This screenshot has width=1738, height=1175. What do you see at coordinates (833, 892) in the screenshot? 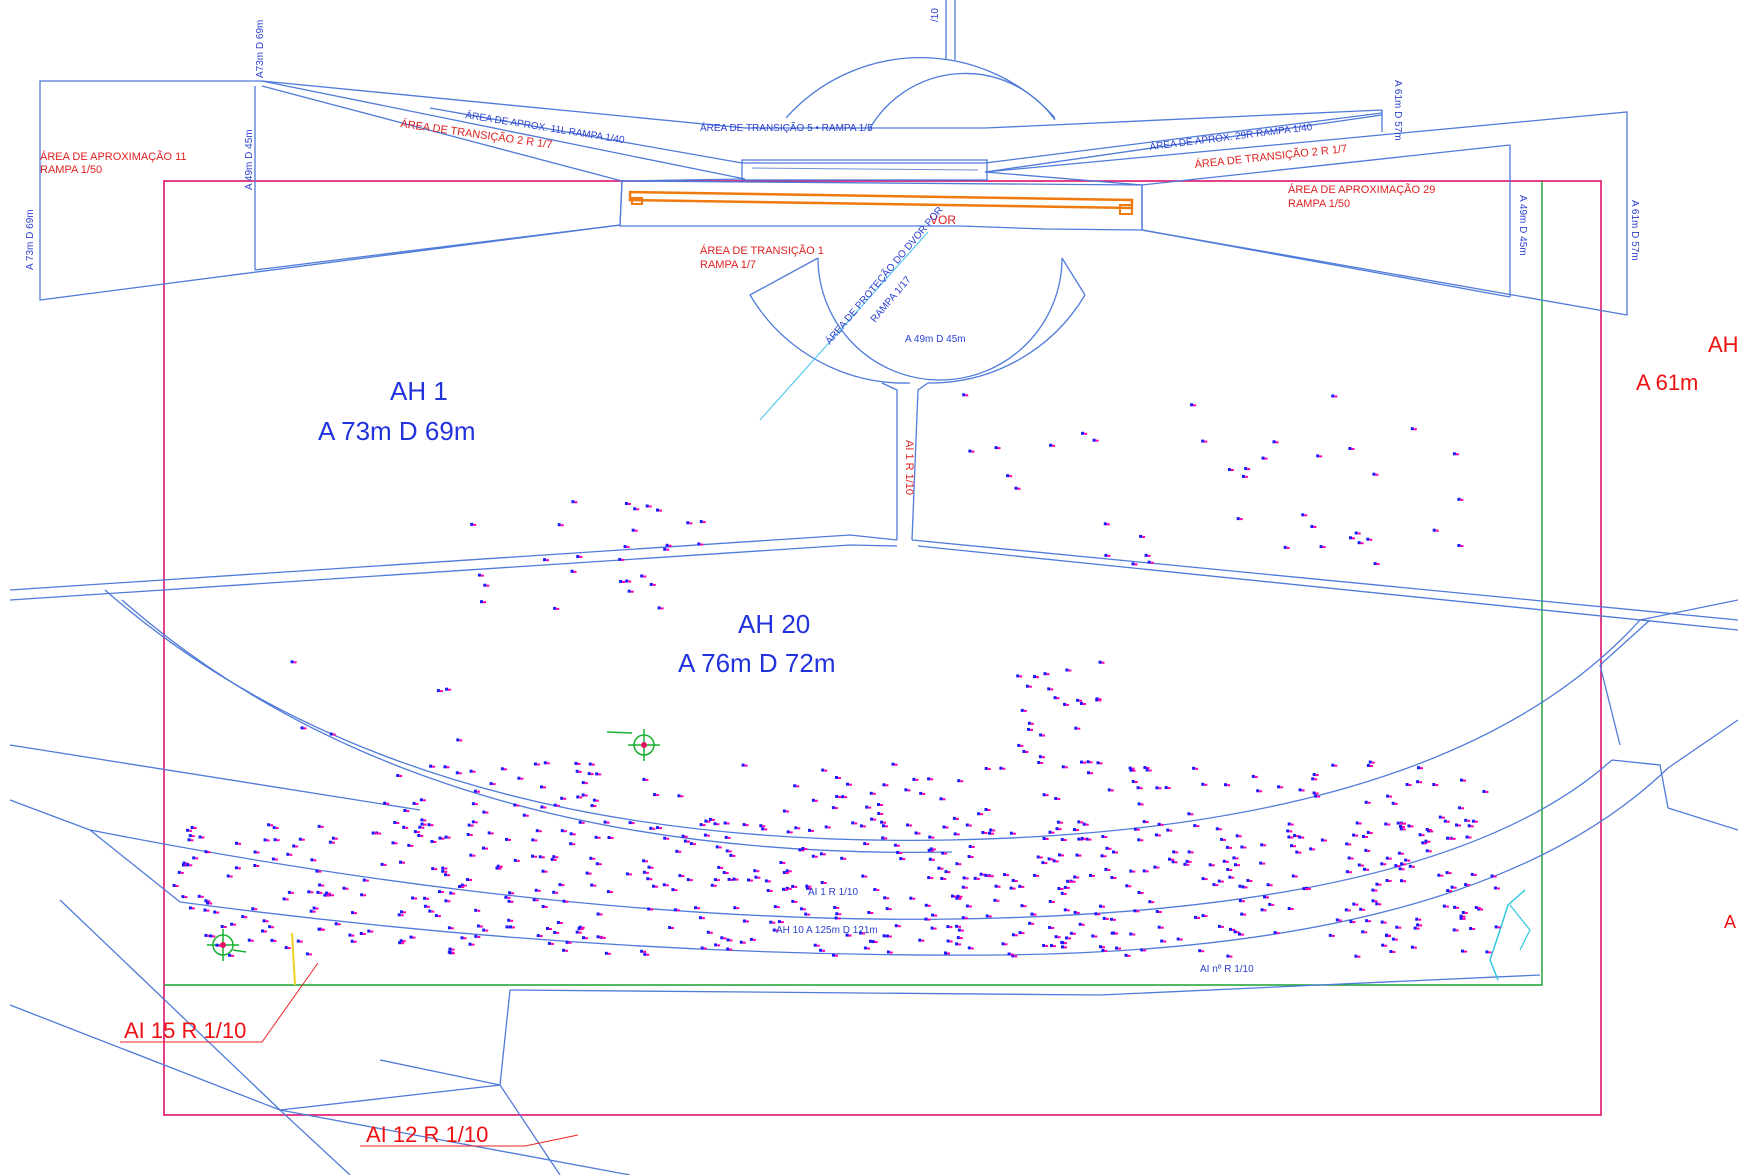
I see `ai1-r110-label: AI 1 R 1/10` at bounding box center [833, 892].